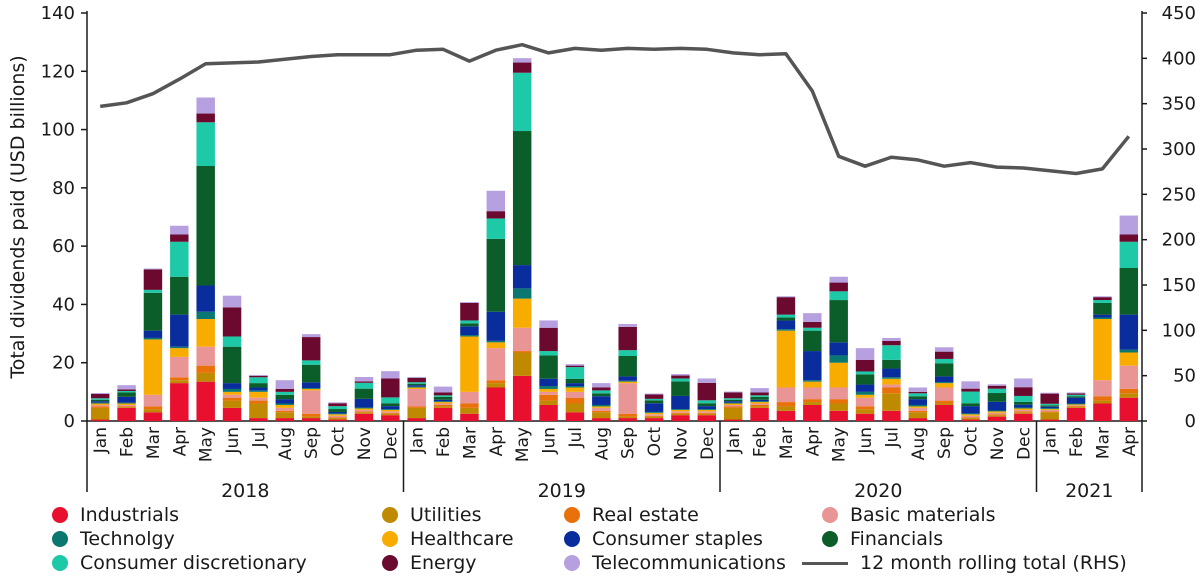  I want to click on month-label: Jul, so click(576, 438).